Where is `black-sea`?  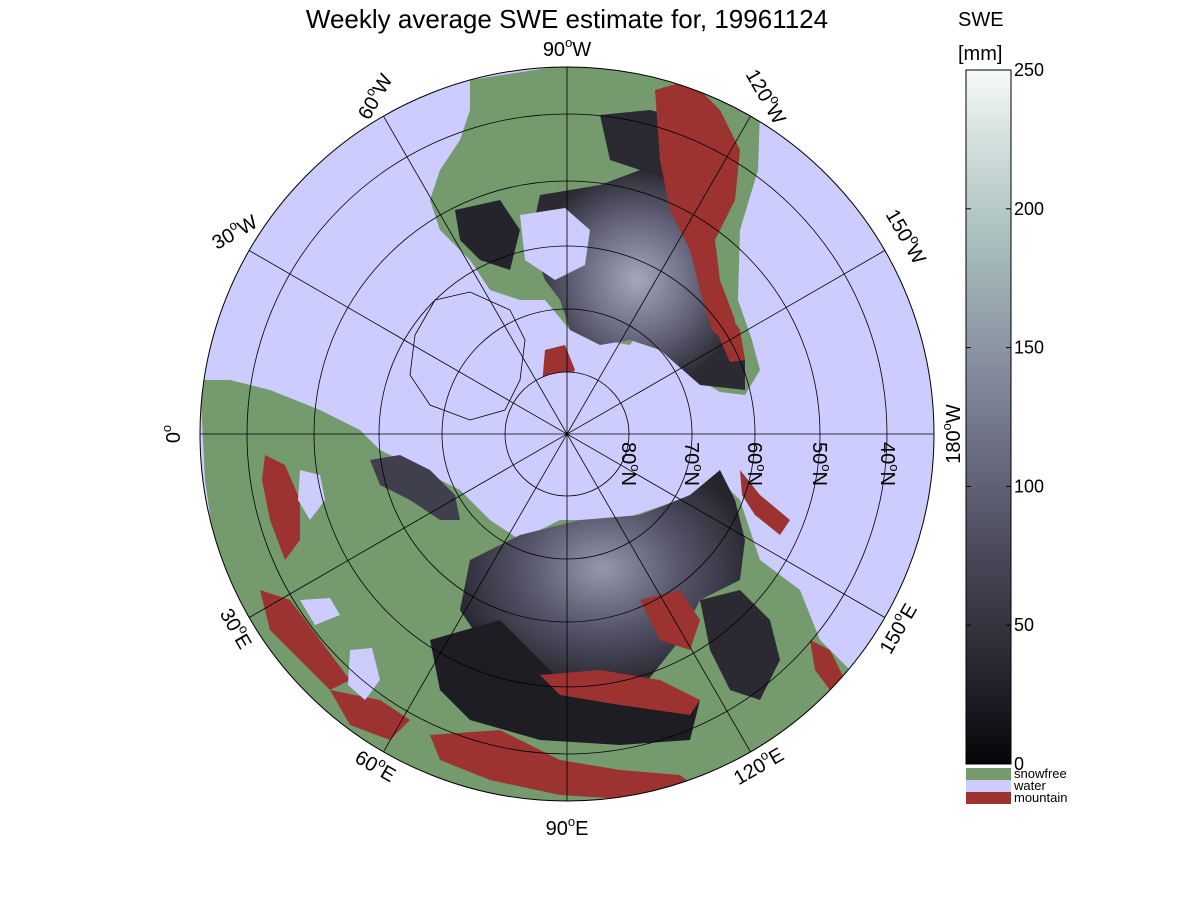
black-sea is located at coordinates (320, 611).